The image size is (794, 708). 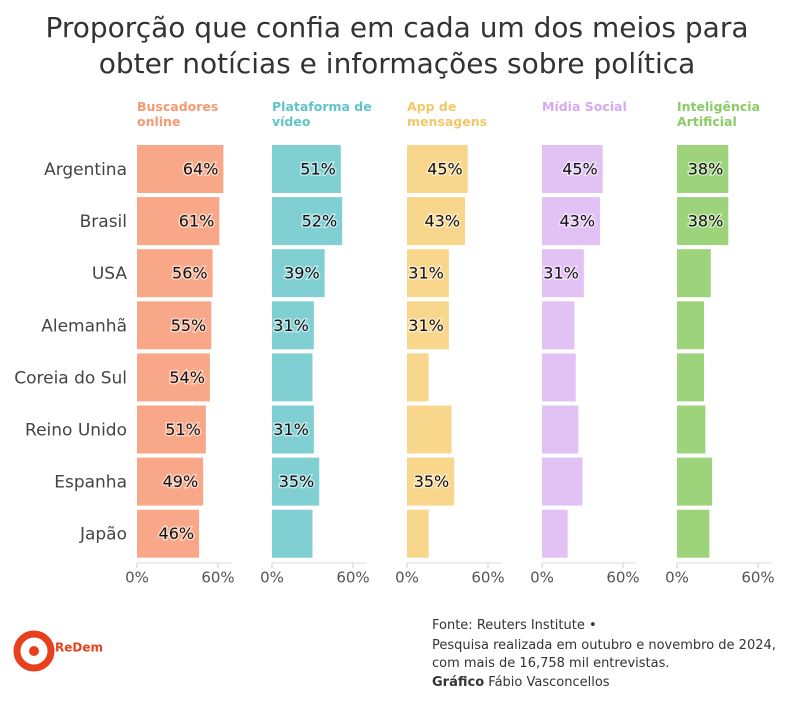 I want to click on category-label: USA, so click(x=110, y=274).